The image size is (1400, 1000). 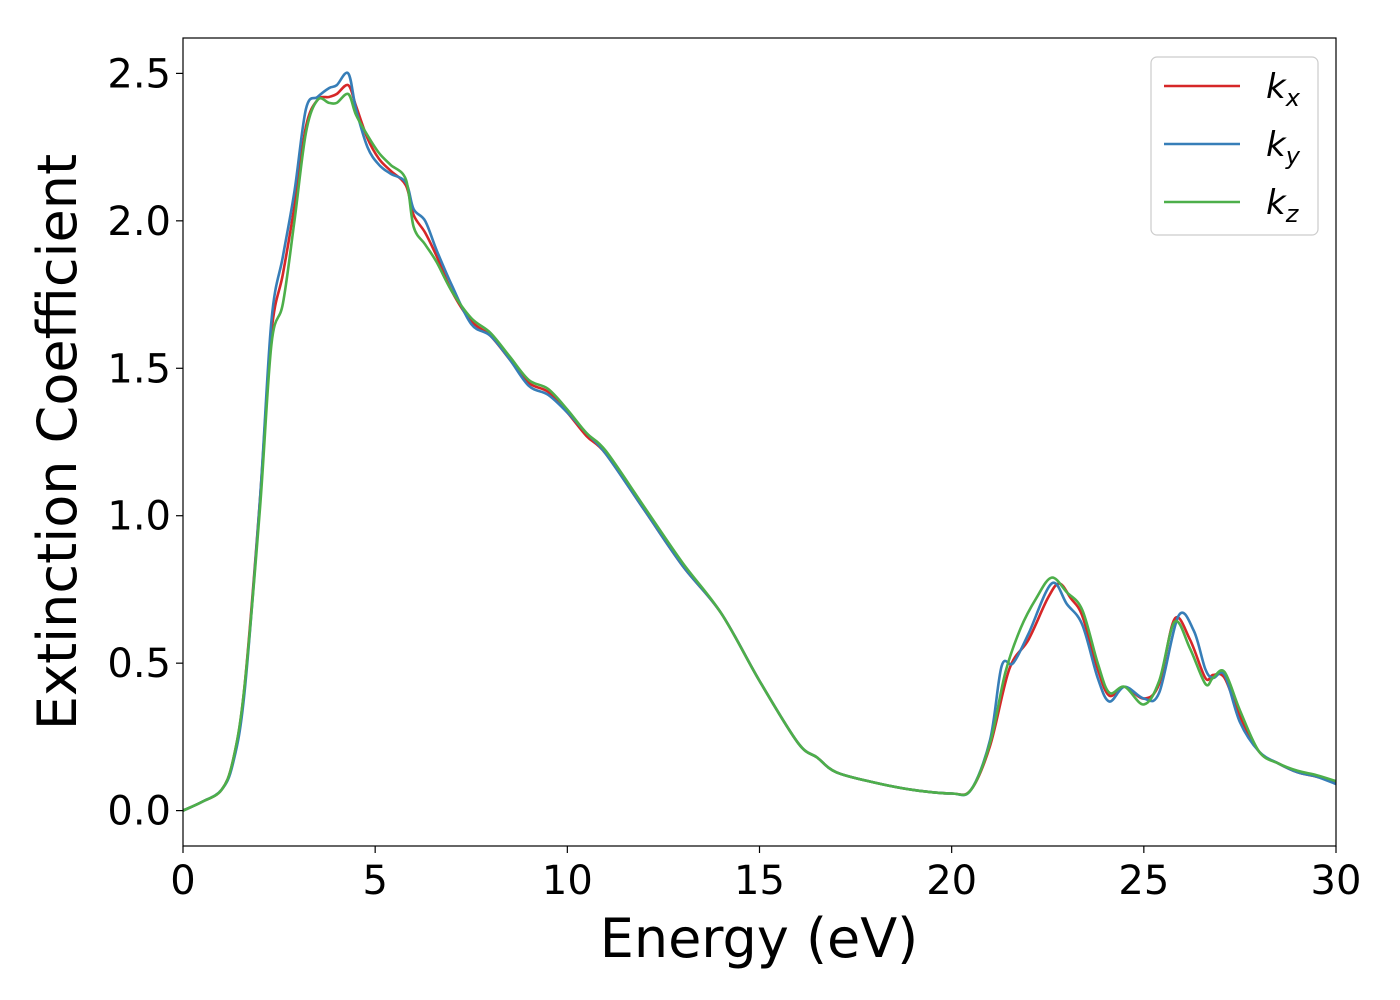 What do you see at coordinates (57, 442) in the screenshot?
I see `y-axis-label: Extinction Coefficient` at bounding box center [57, 442].